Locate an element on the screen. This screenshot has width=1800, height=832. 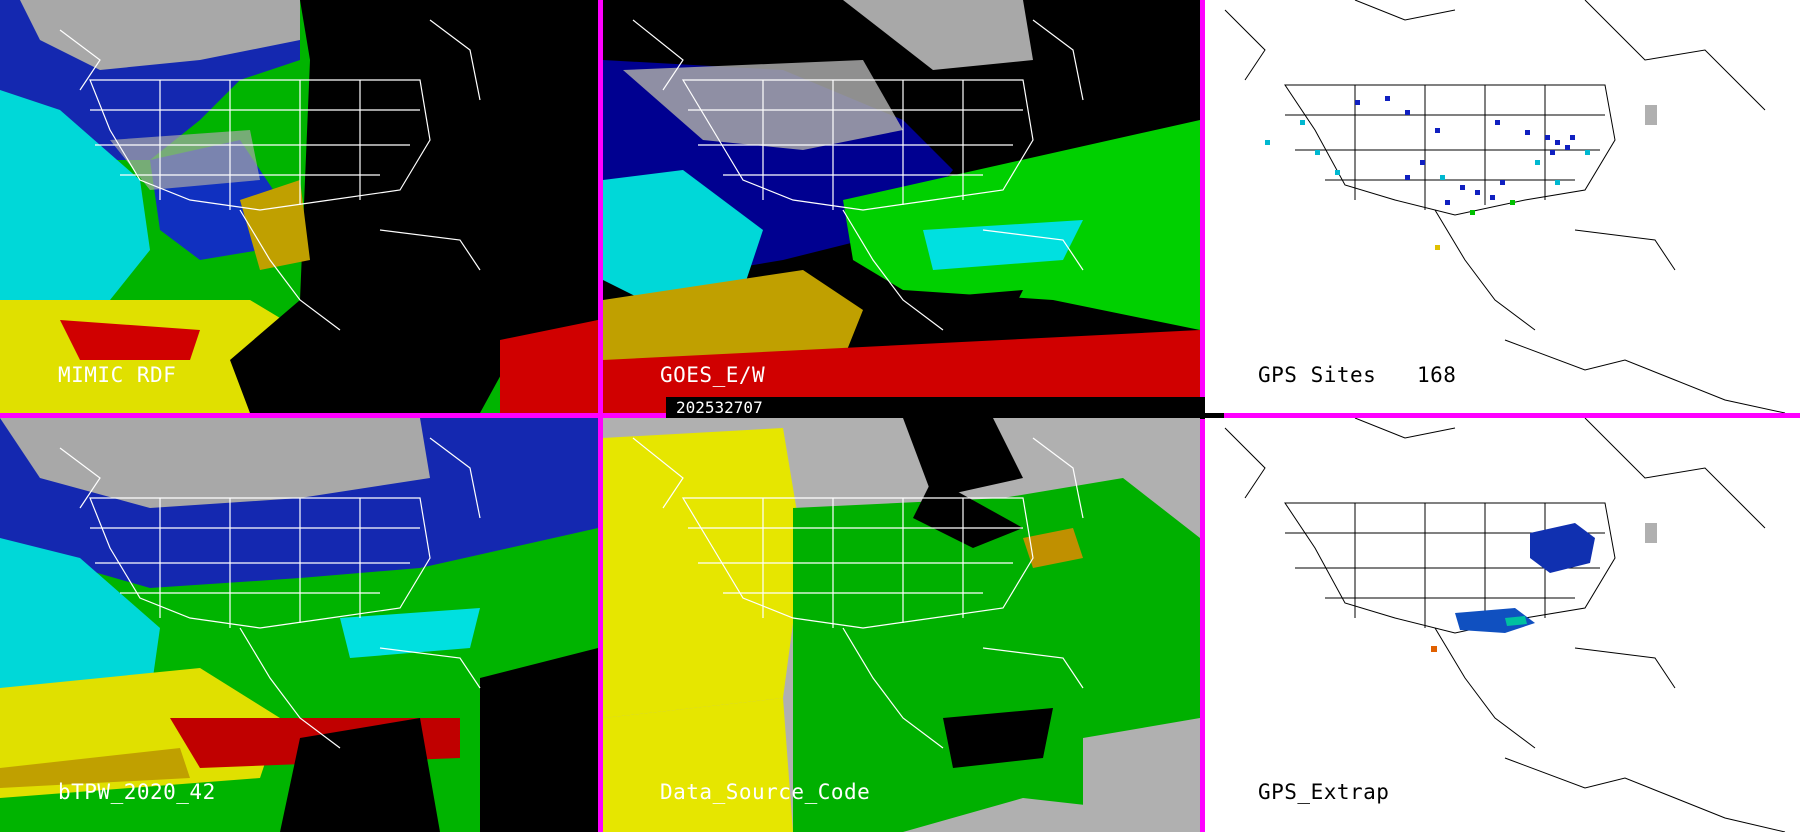
gps-site-count: 168 is located at coordinates (1437, 375).